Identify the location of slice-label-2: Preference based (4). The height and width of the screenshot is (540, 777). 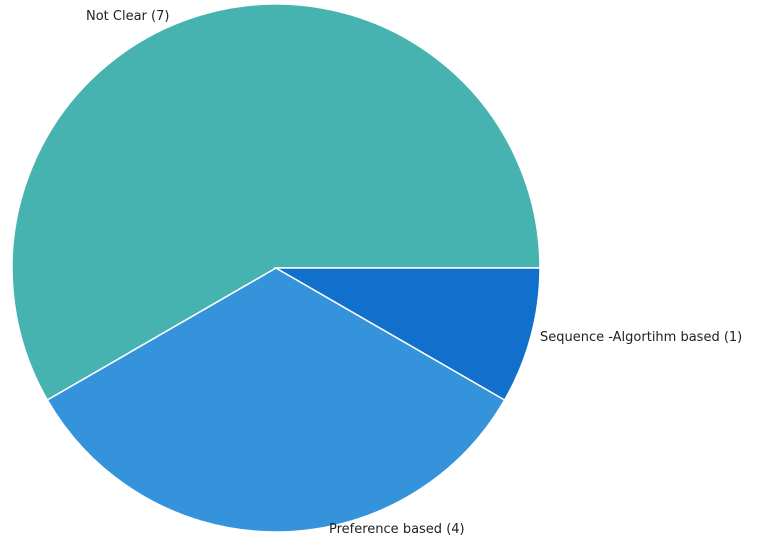
(397, 529).